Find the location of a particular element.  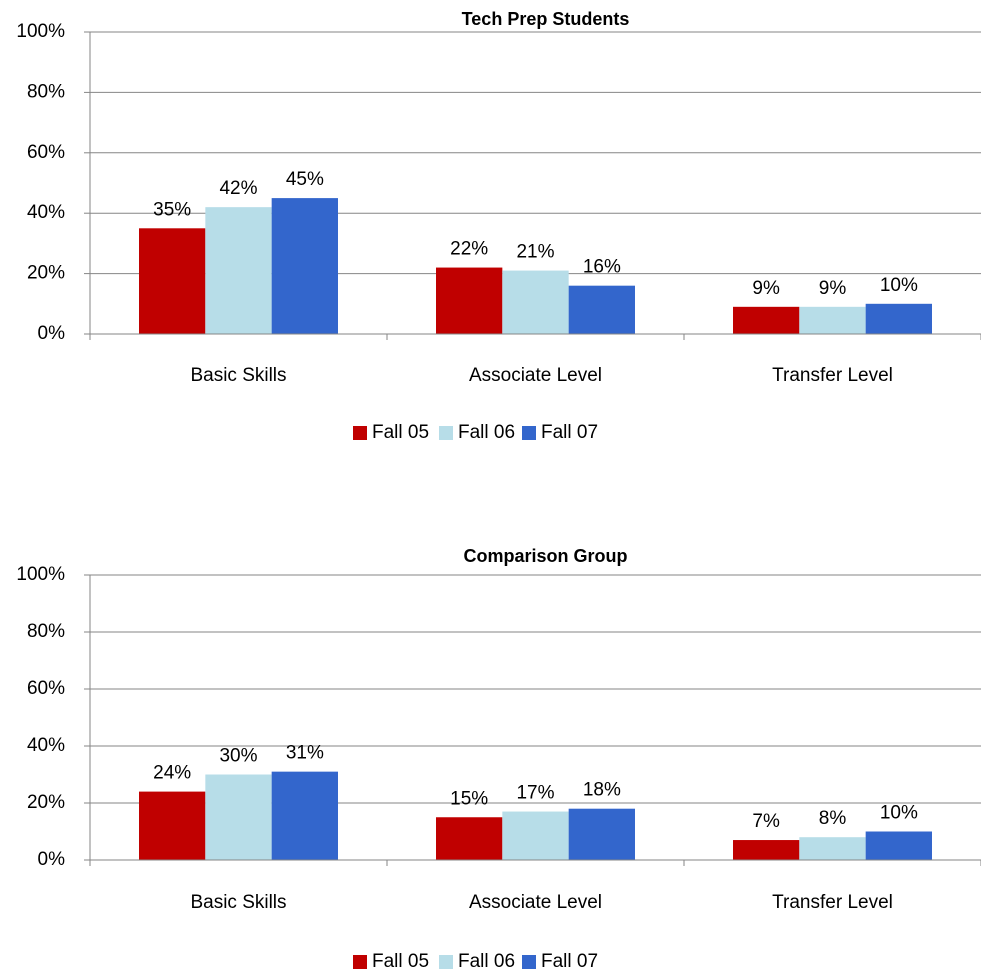

data-label: 21% is located at coordinates (535, 252).